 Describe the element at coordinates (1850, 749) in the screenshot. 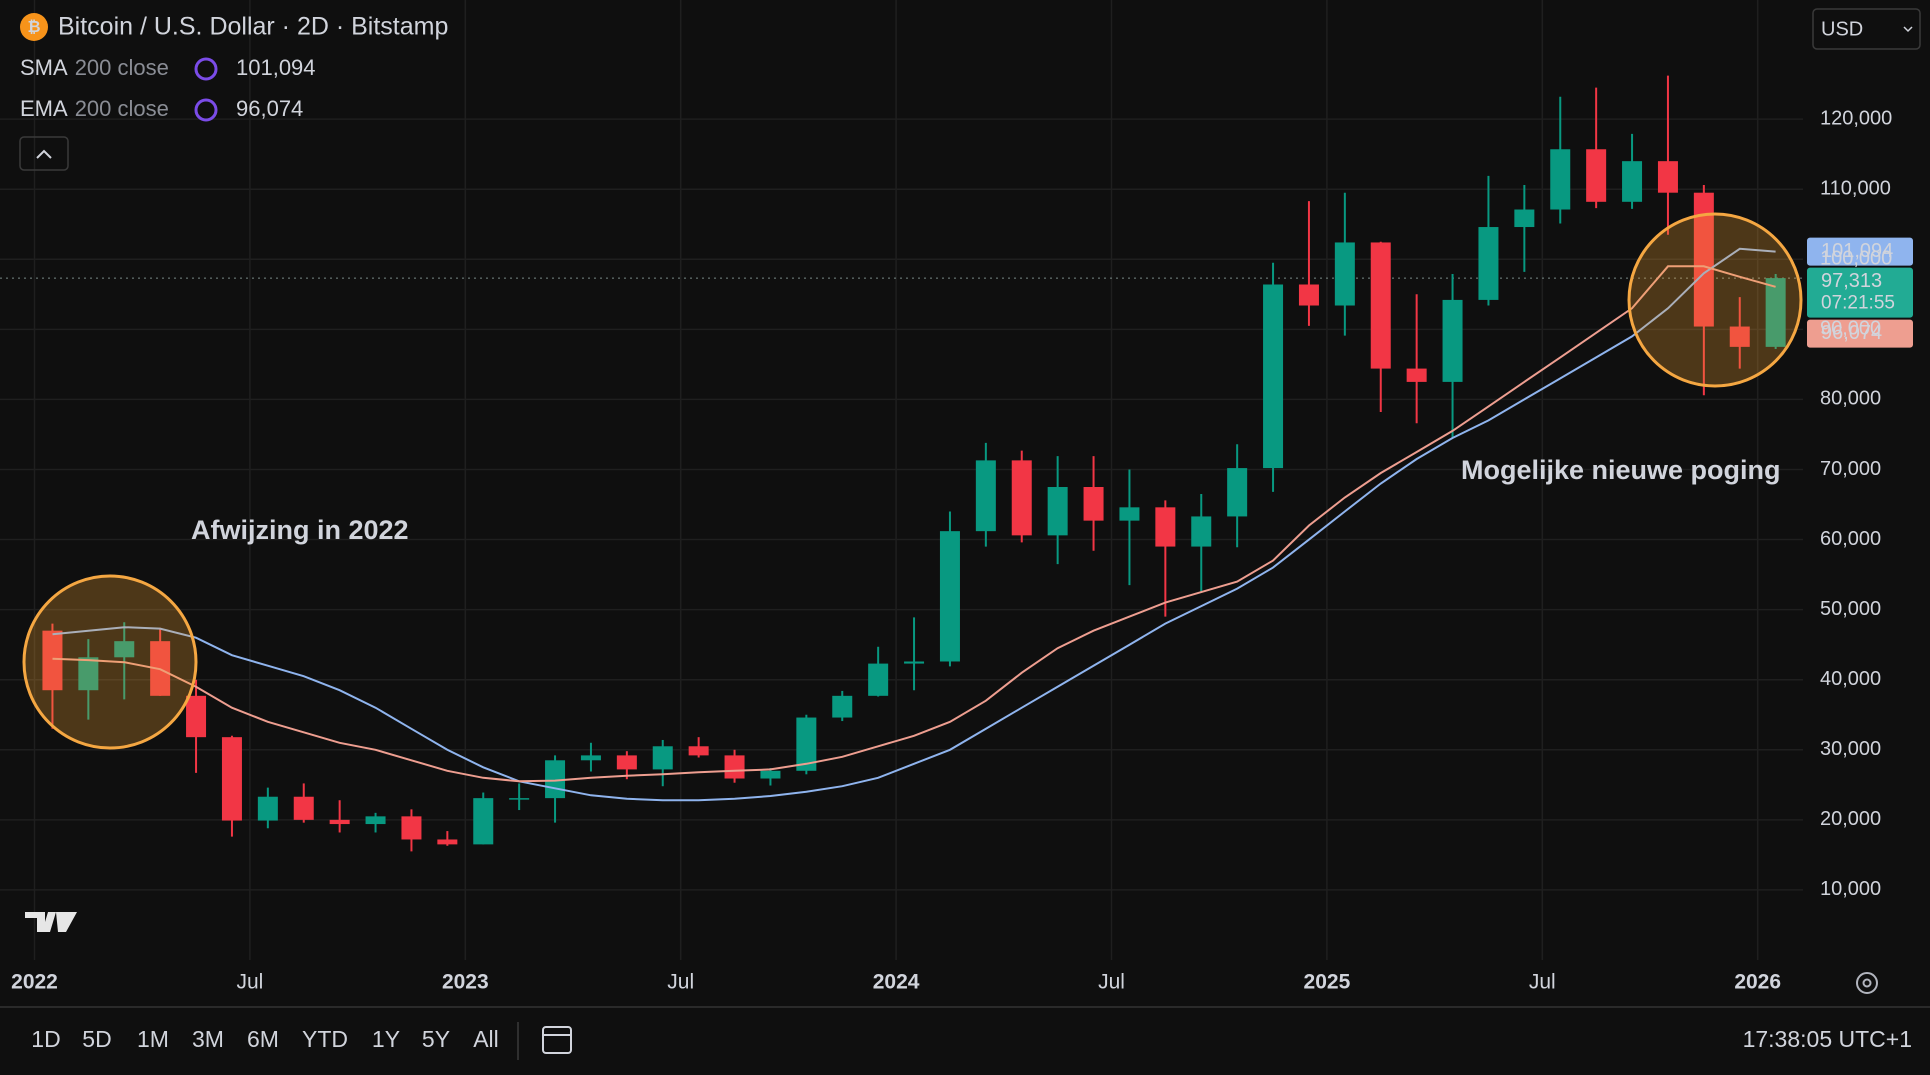

I see `y-tick-label: 30,000` at that location.